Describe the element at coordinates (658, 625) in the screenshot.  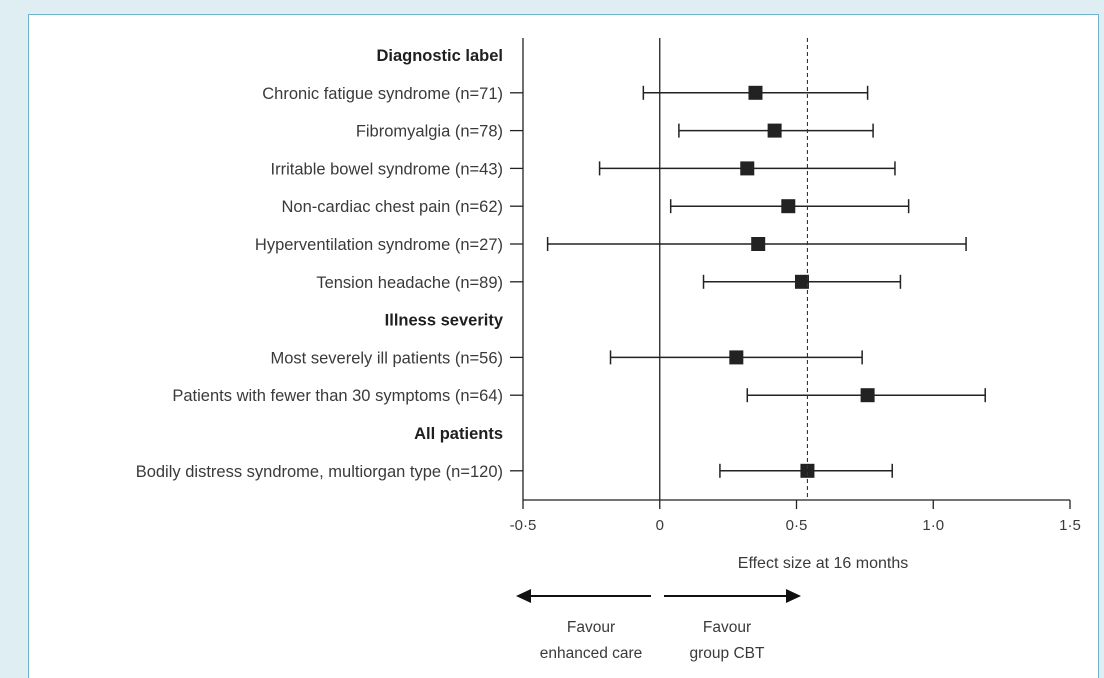
I see `direction-indicator: Favour enhanced care Favour group CBT` at that location.